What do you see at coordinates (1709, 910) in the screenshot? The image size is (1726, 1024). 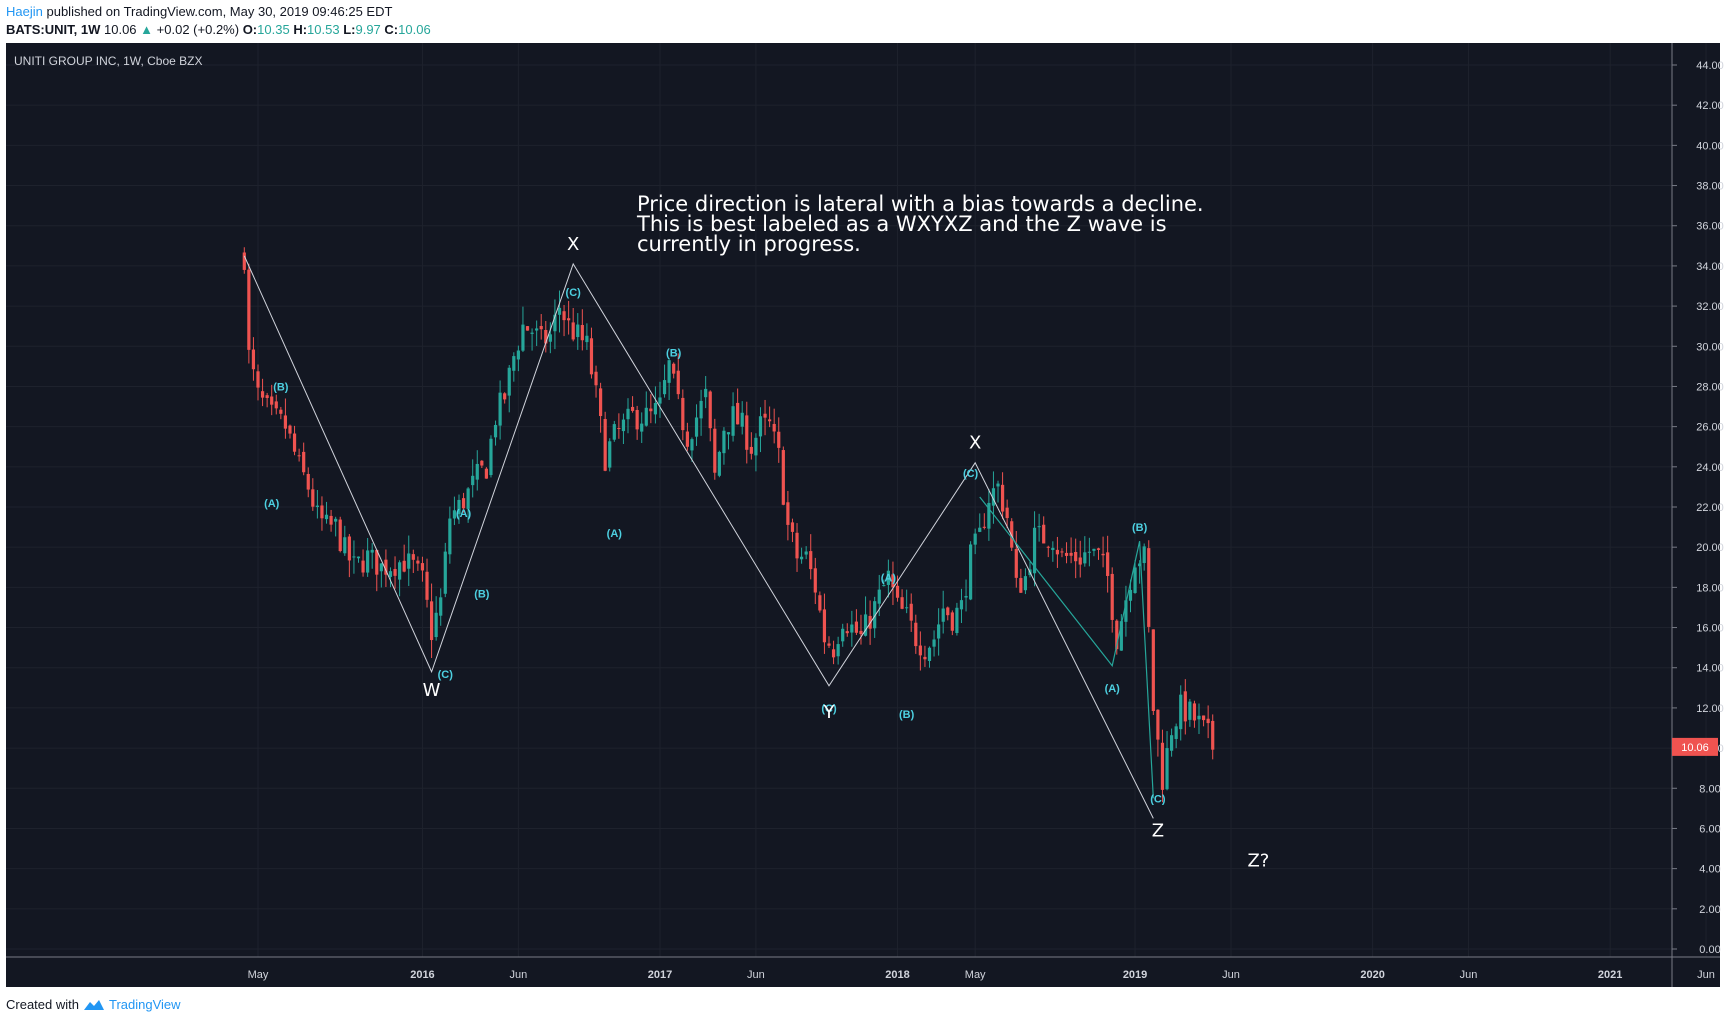 I see `y-tick-label: 2.00` at bounding box center [1709, 910].